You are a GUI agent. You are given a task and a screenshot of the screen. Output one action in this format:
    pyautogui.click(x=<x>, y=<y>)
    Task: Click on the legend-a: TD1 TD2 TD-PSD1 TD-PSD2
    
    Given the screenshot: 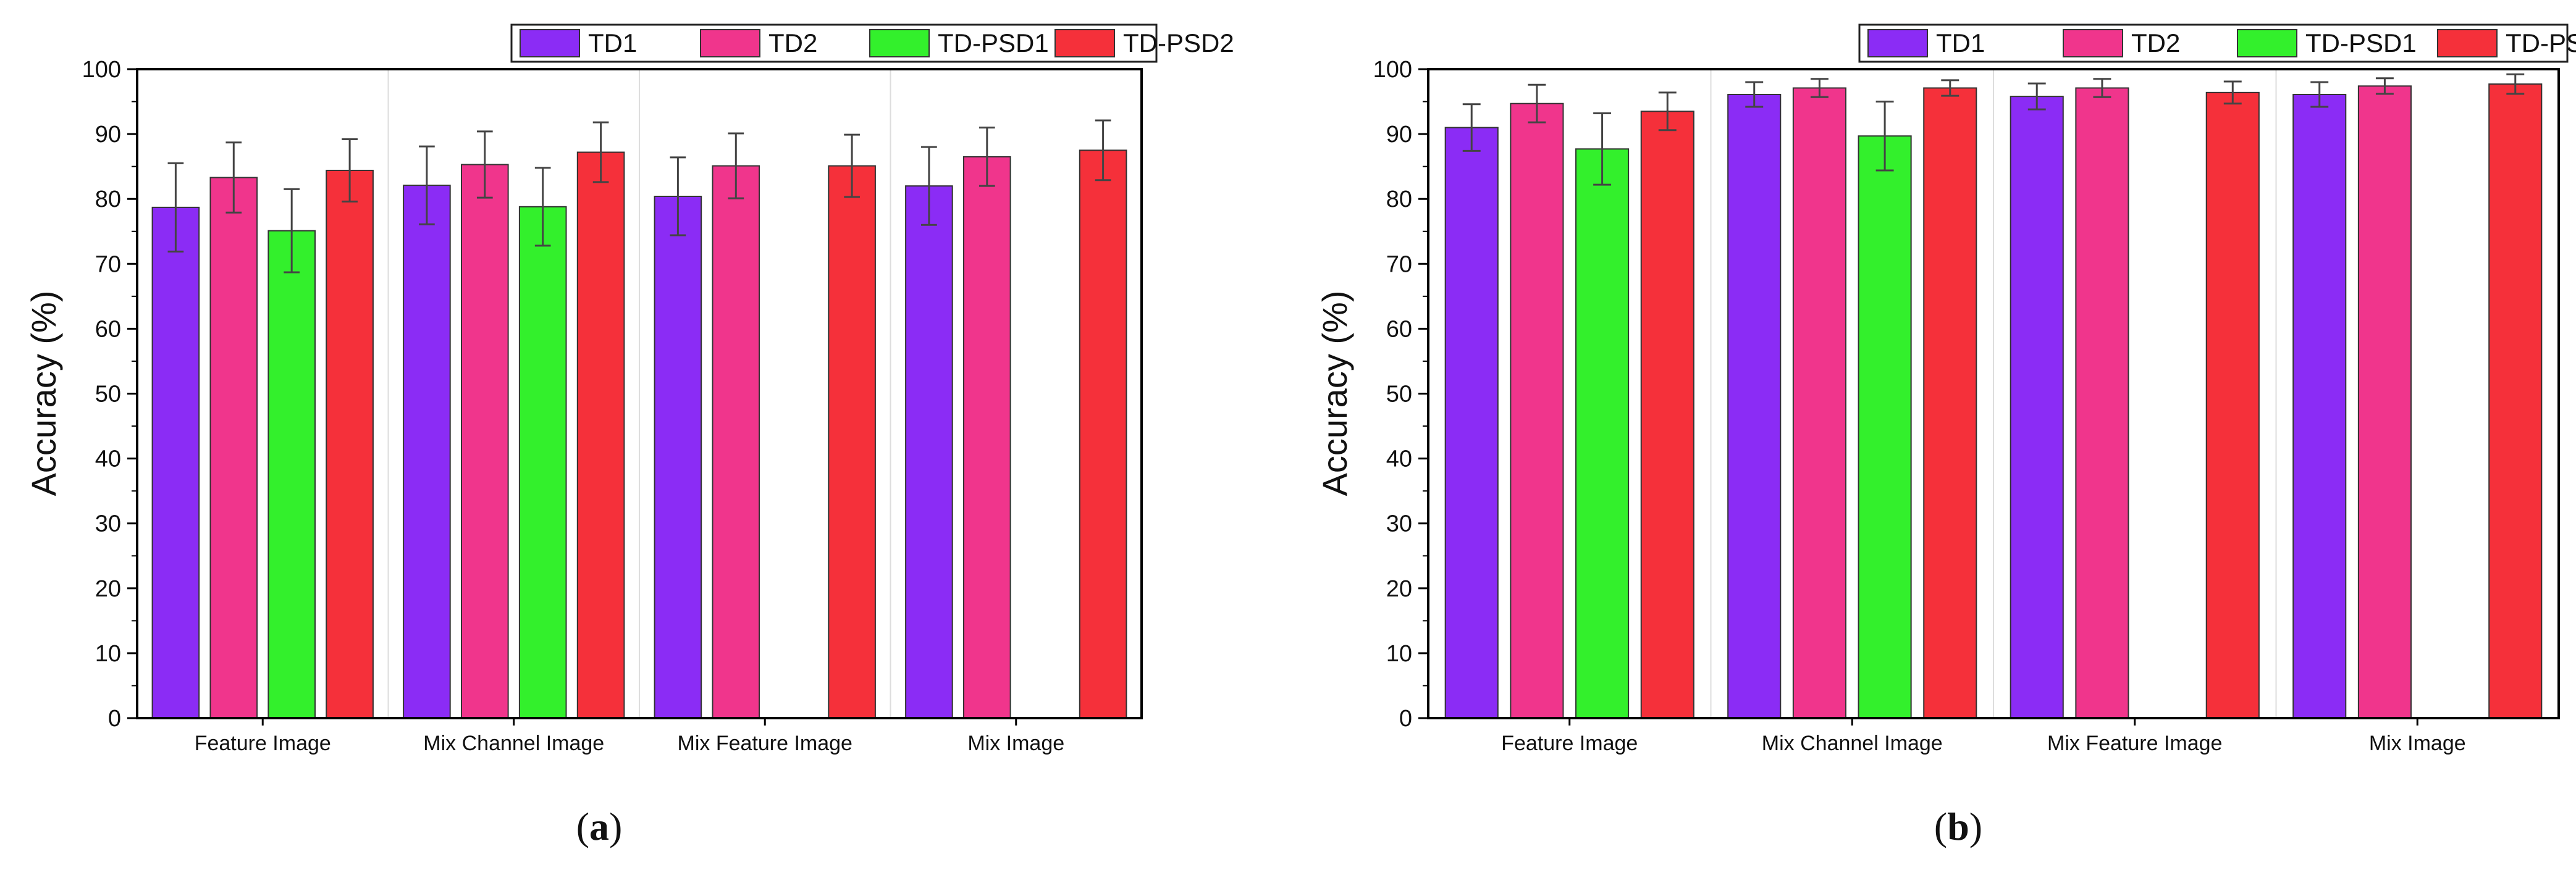 What is the action you would take?
    pyautogui.click(x=872, y=43)
    